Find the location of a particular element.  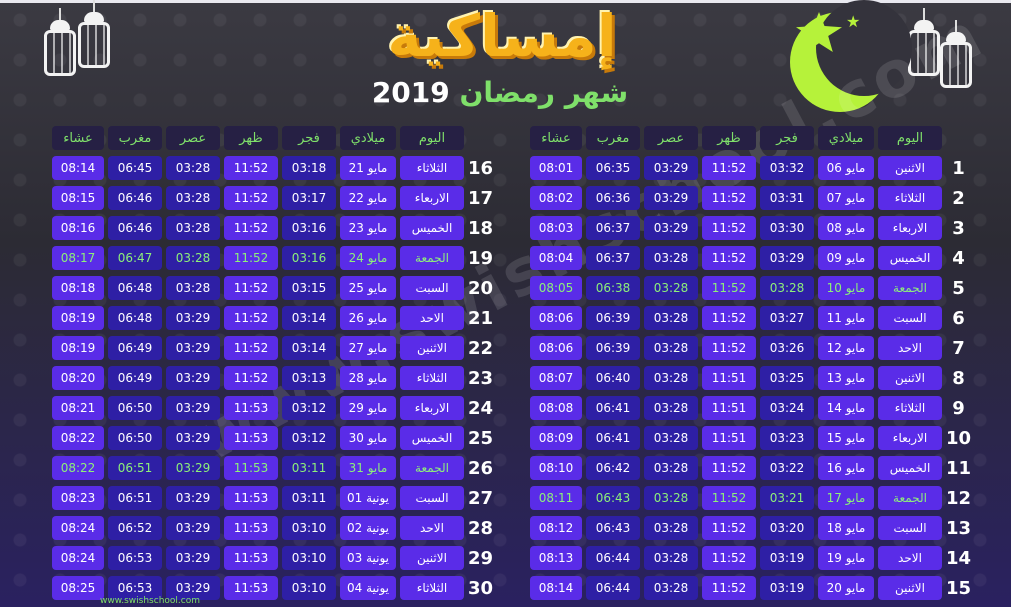

cell-maghrib: 06:42 is located at coordinates (613, 468).